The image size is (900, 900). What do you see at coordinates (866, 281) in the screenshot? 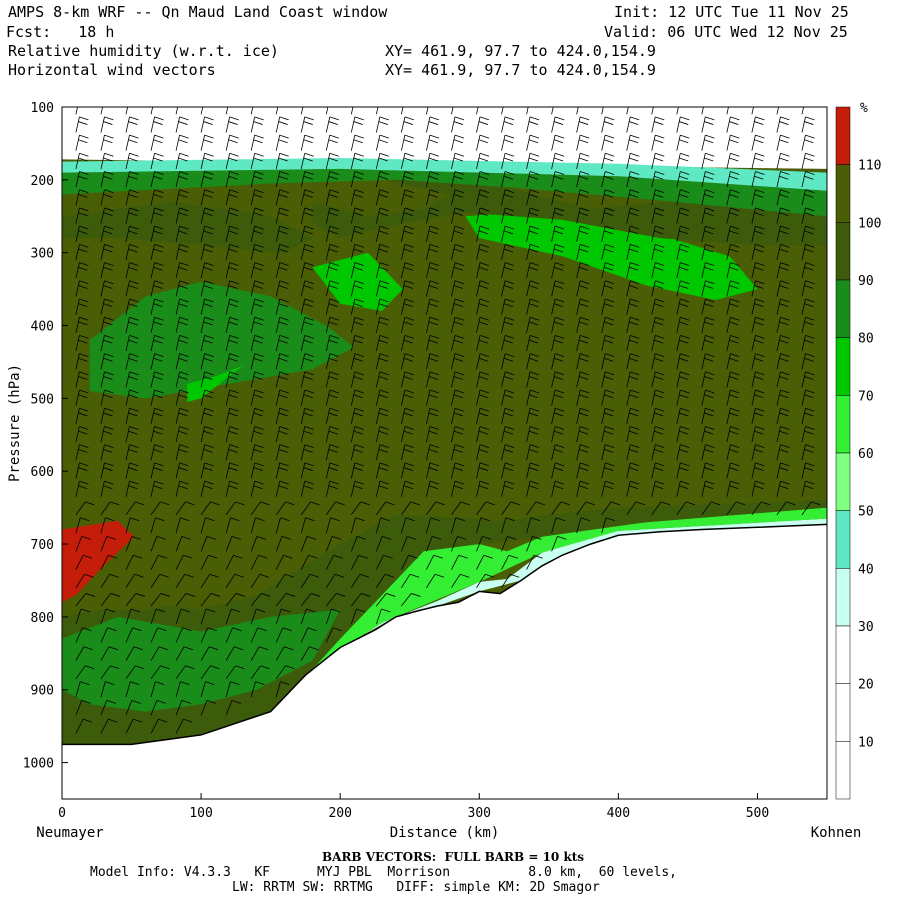
I see `colorbar-label-90: 90` at bounding box center [866, 281].